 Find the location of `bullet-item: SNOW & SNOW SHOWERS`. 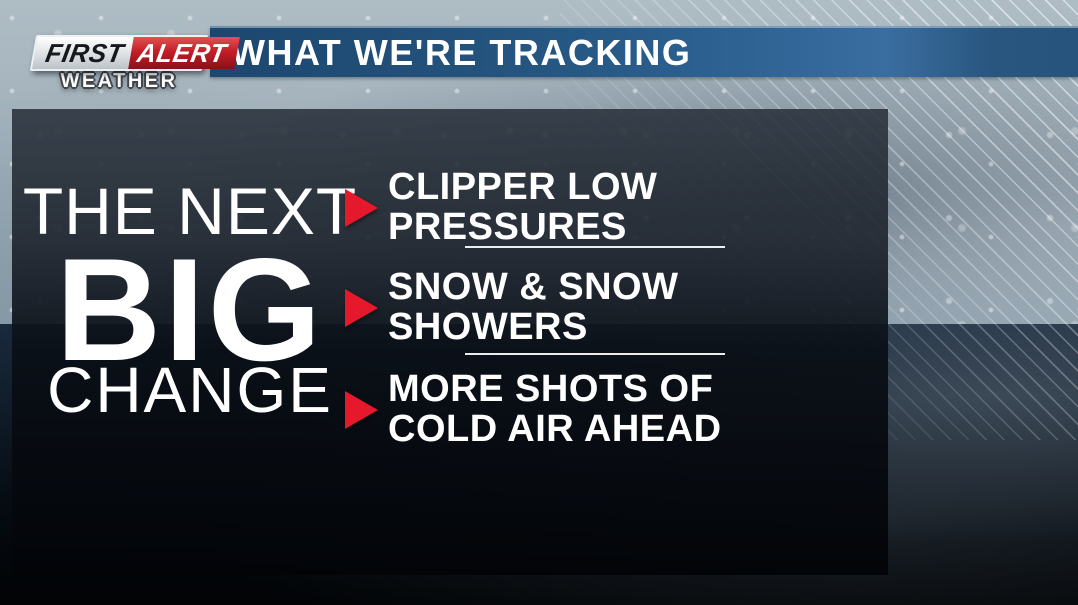

bullet-item: SNOW & SNOW SHOWERS is located at coordinates (512, 307).